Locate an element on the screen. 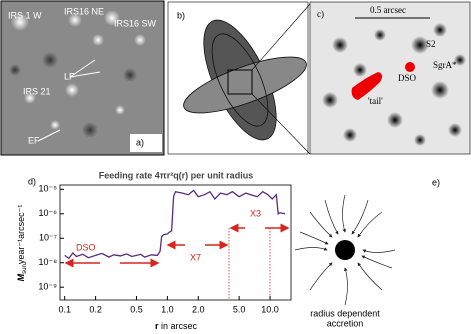  stars is located at coordinates (78, 70).